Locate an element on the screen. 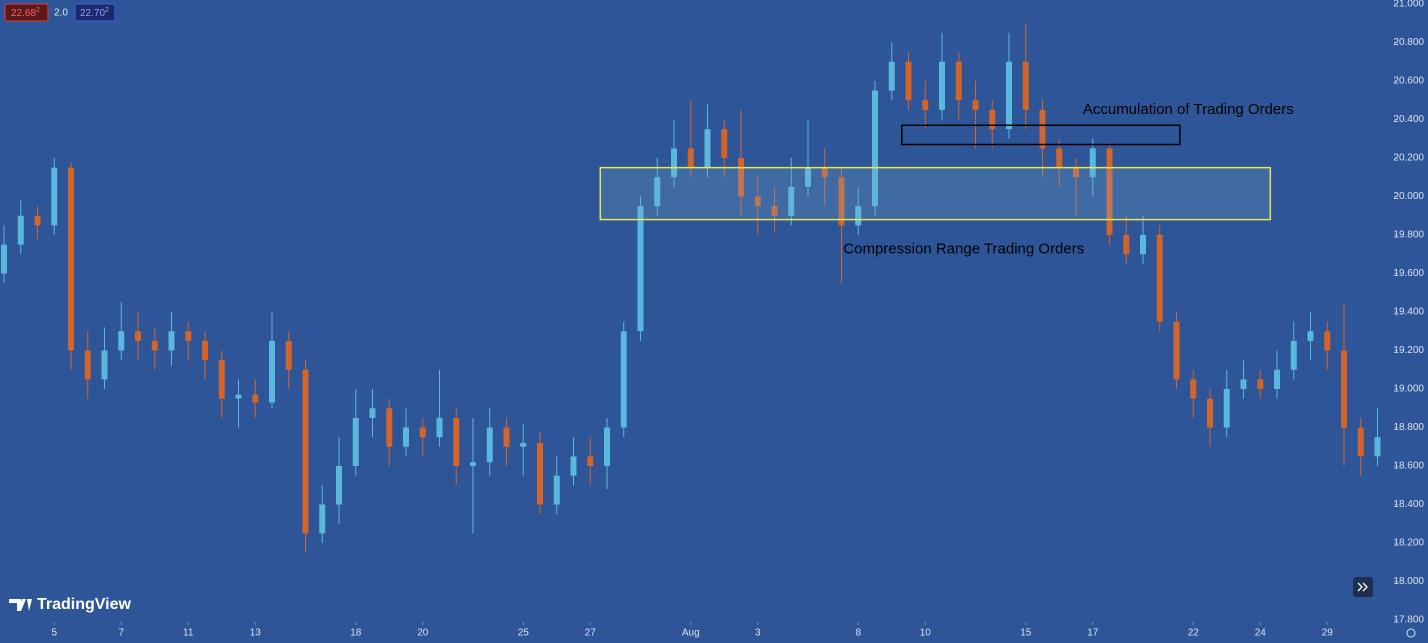 This screenshot has width=1428, height=643. y-tick-label: 20.000 is located at coordinates (1408, 196).